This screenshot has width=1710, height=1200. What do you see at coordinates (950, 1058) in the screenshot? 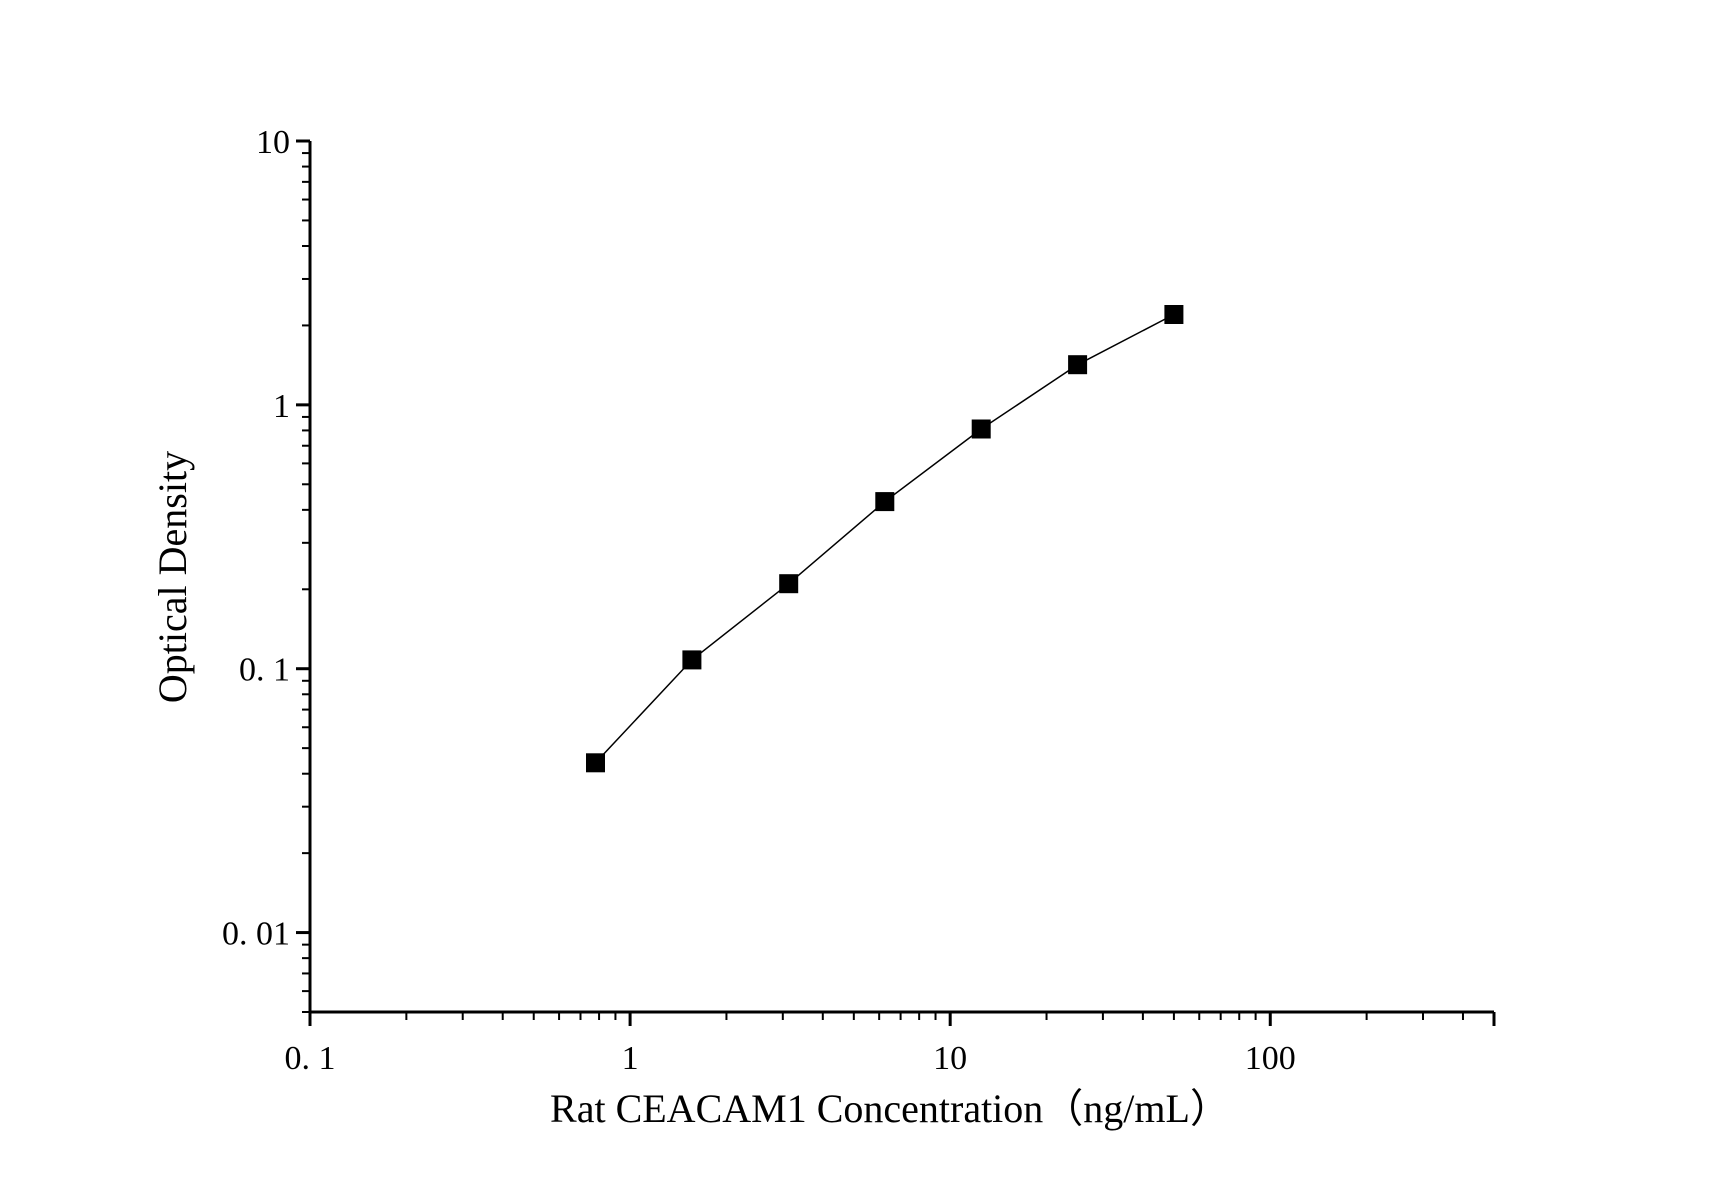
I see `x-tick-label: 10` at bounding box center [950, 1058].